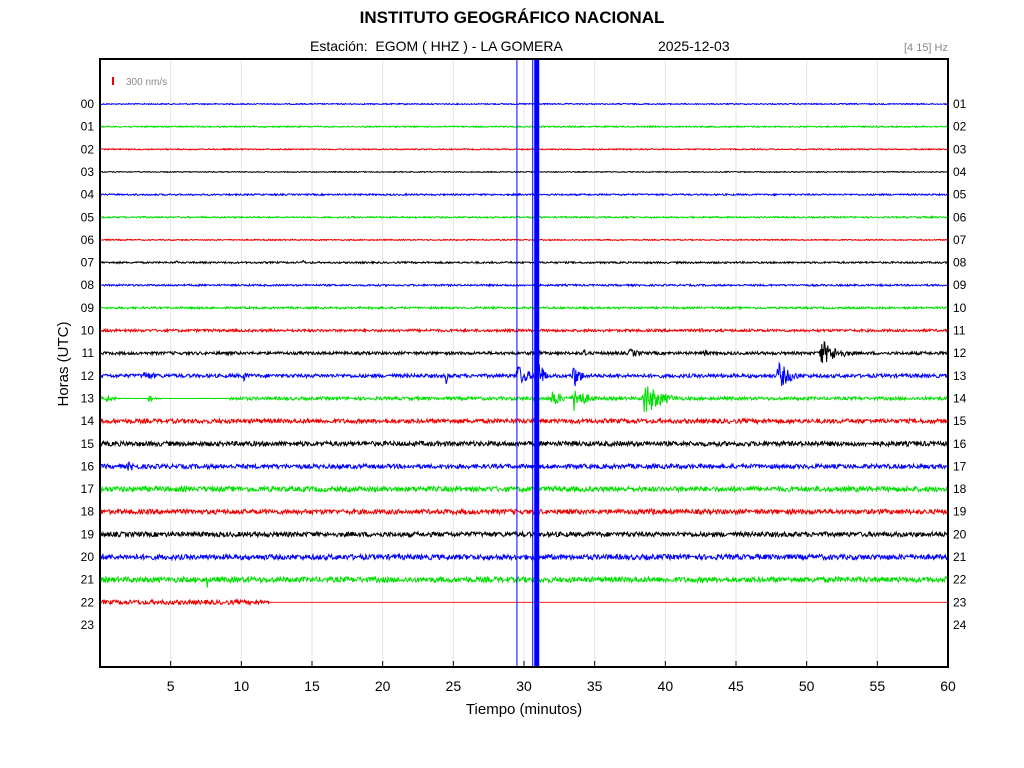 The height and width of the screenshot is (768, 1024). I want to click on x-tick-label: 35, so click(595, 686).